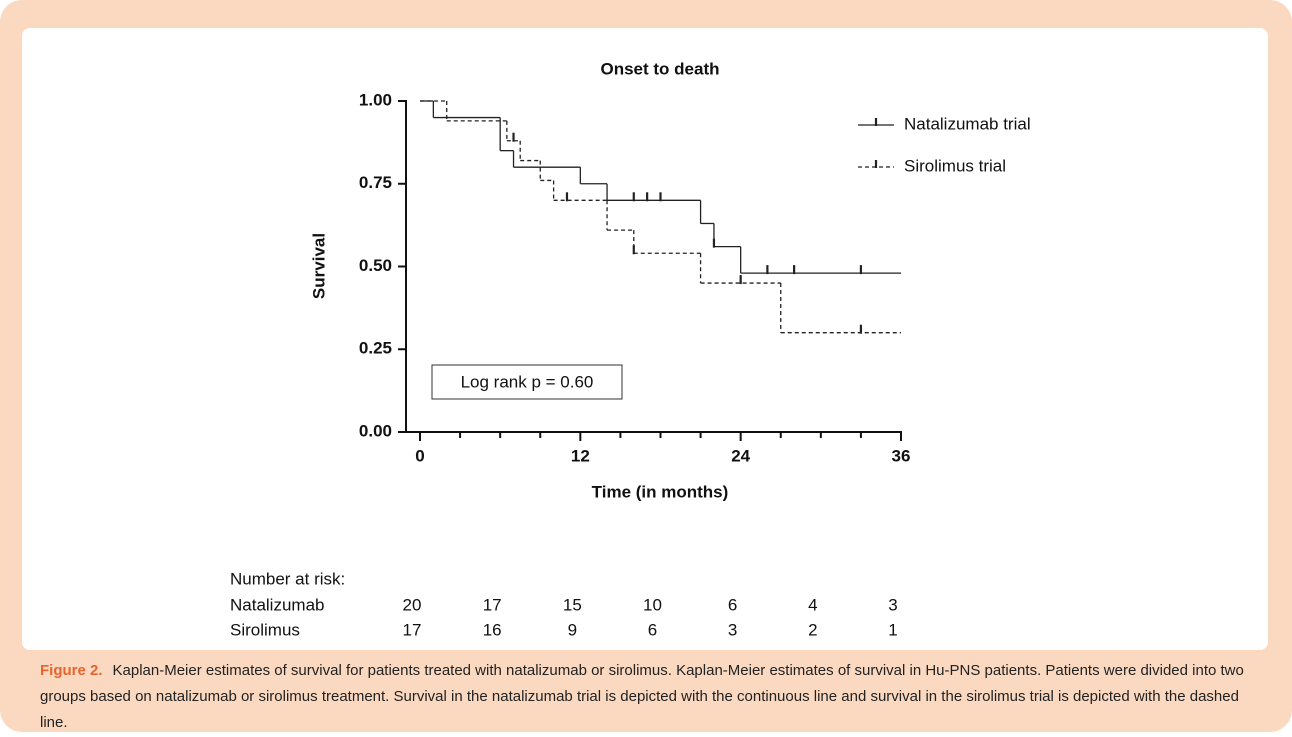 The height and width of the screenshot is (737, 1292). What do you see at coordinates (318, 266) in the screenshot?
I see `y-axis-label: Survival` at bounding box center [318, 266].